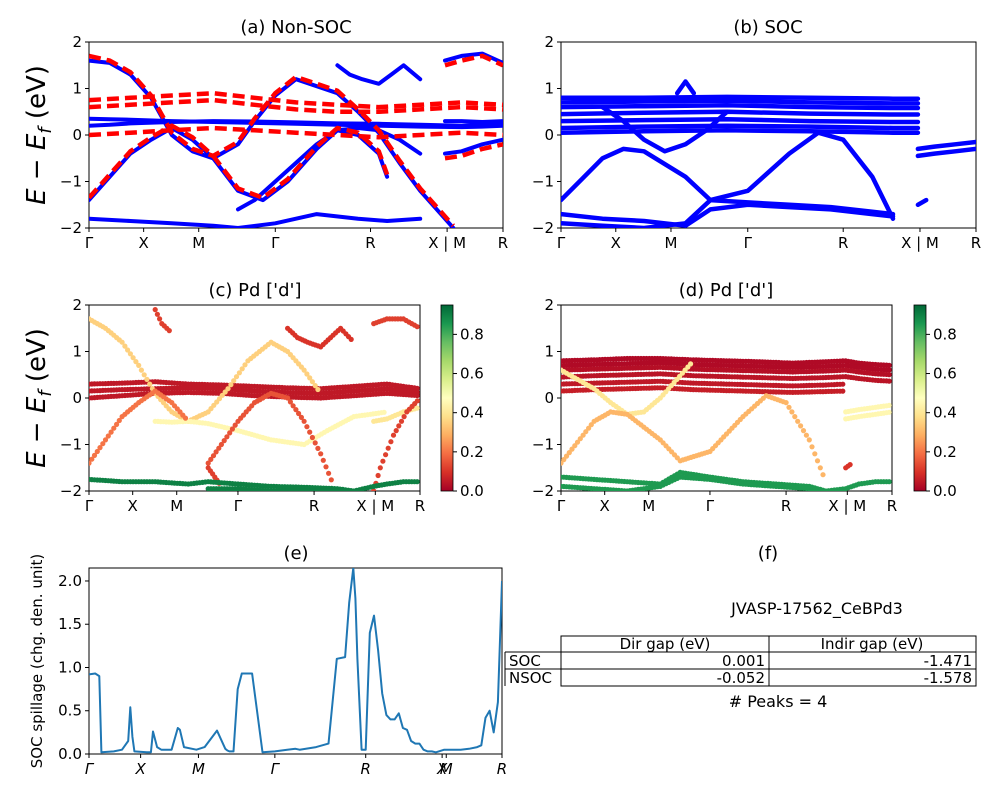 This screenshot has height=800, width=1000. I want to click on table-cell: -1.578, so click(948, 678).